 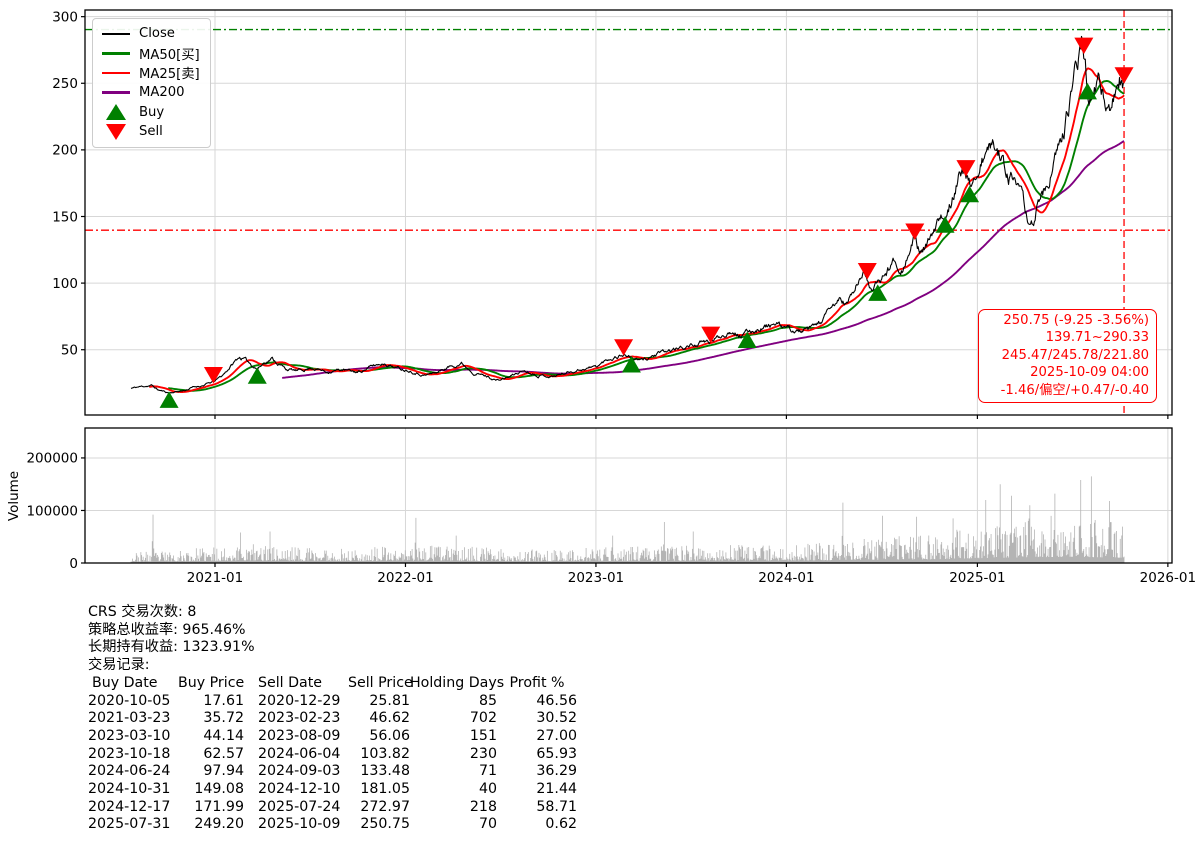 I want to click on trade-table-cell: 2024-12-17, so click(x=129, y=806).